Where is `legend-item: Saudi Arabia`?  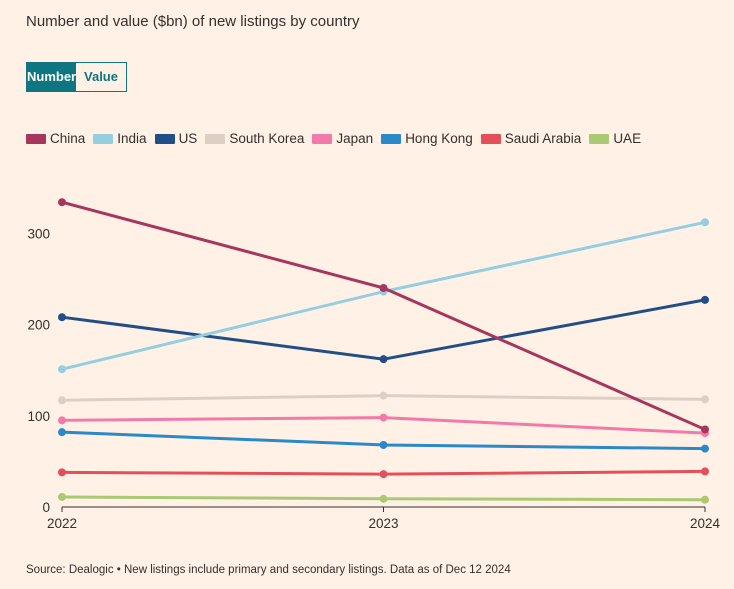 legend-item: Saudi Arabia is located at coordinates (531, 138).